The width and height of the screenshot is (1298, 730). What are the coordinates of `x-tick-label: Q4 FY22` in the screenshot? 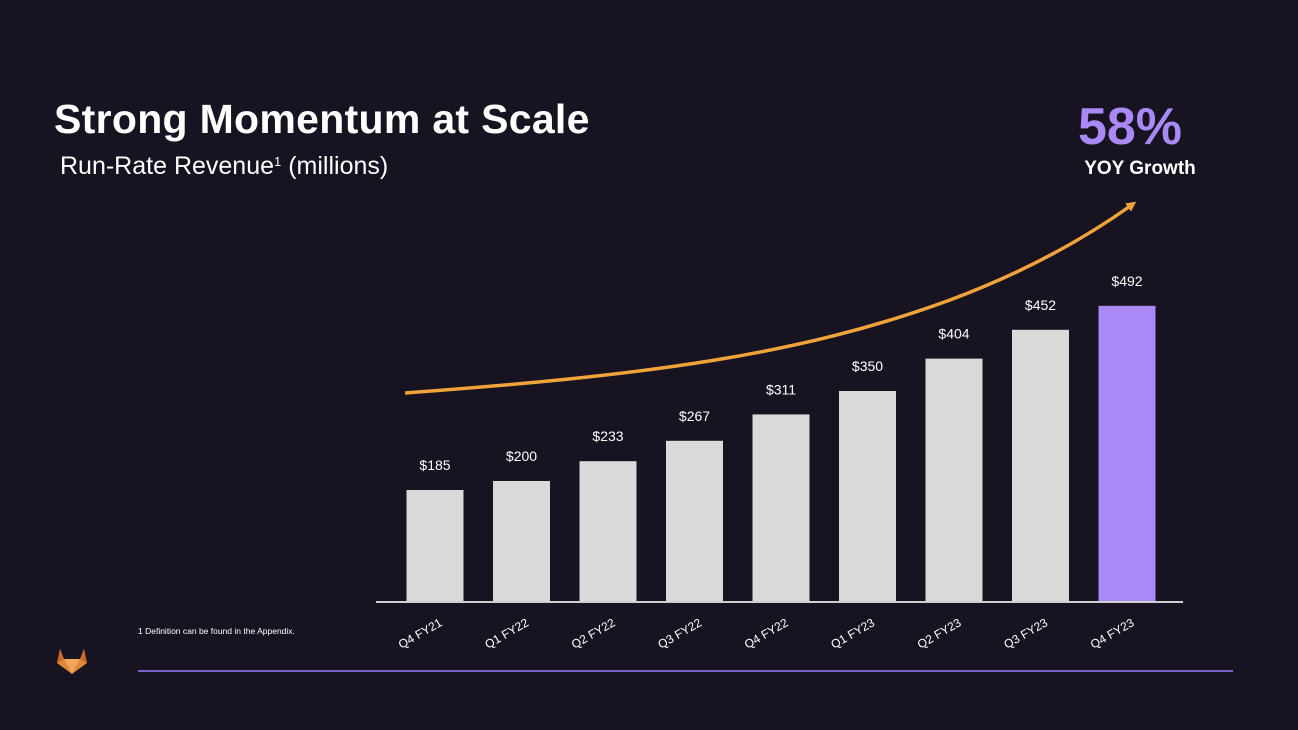 It's located at (766, 633).